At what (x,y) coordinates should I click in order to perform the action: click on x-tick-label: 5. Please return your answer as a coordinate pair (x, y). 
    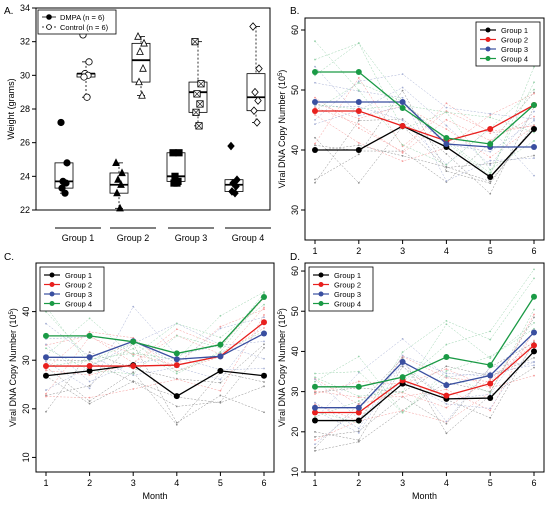
    Looking at the image, I should click on (490, 251).